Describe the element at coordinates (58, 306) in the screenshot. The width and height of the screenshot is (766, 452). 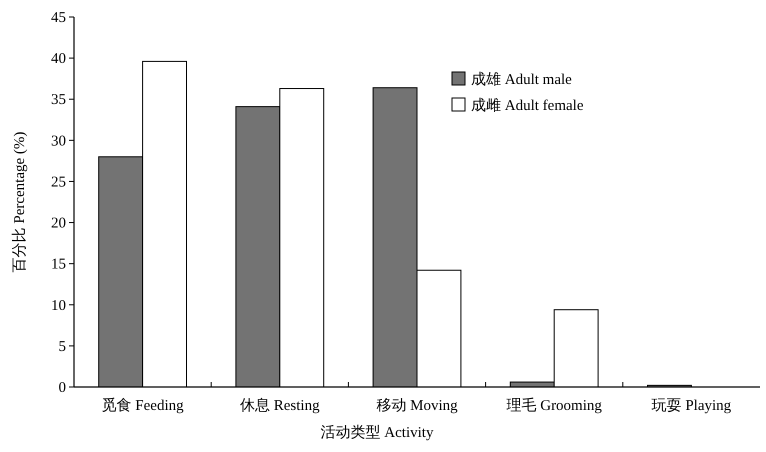
I see `y-tick-label: 10` at that location.